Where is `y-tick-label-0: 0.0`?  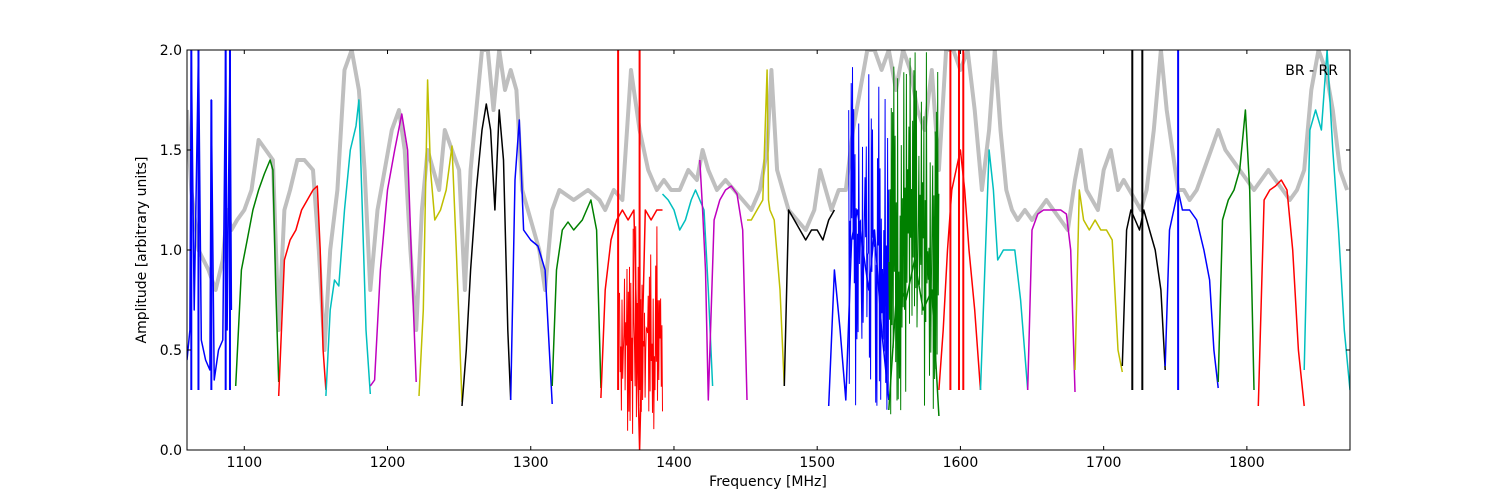 y-tick-label-0: 0.0 is located at coordinates (171, 451).